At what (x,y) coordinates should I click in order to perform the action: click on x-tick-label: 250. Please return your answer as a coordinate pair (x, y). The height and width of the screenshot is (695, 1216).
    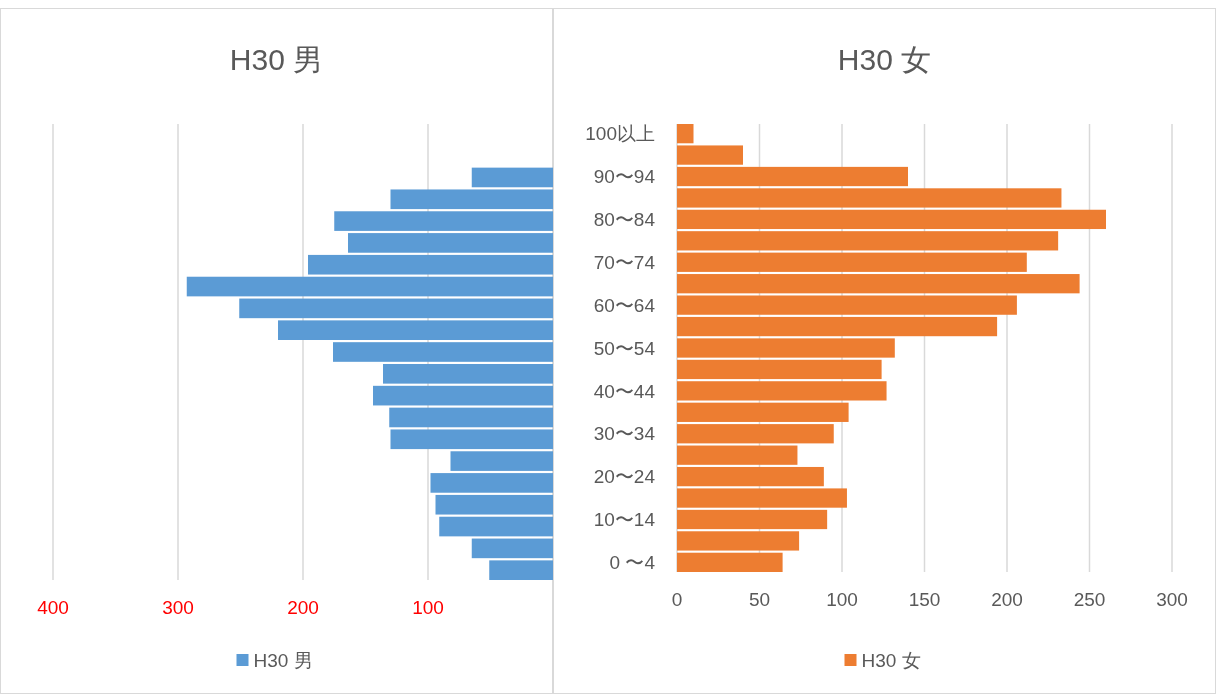
    Looking at the image, I should click on (1089, 599).